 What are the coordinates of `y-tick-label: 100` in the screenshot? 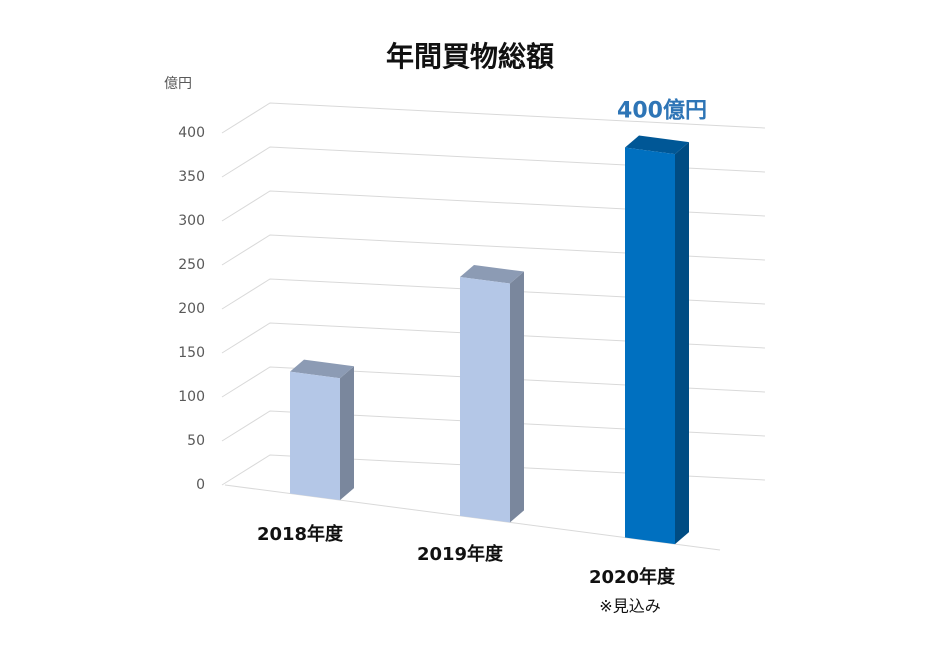 It's located at (191, 397).